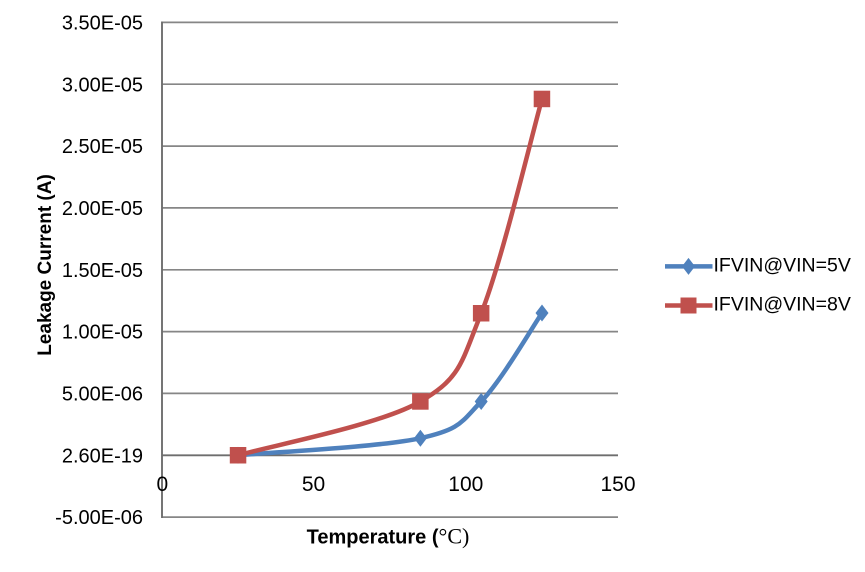 This screenshot has width=865, height=572. Describe the element at coordinates (617, 484) in the screenshot. I see `svg-text: 150` at that location.